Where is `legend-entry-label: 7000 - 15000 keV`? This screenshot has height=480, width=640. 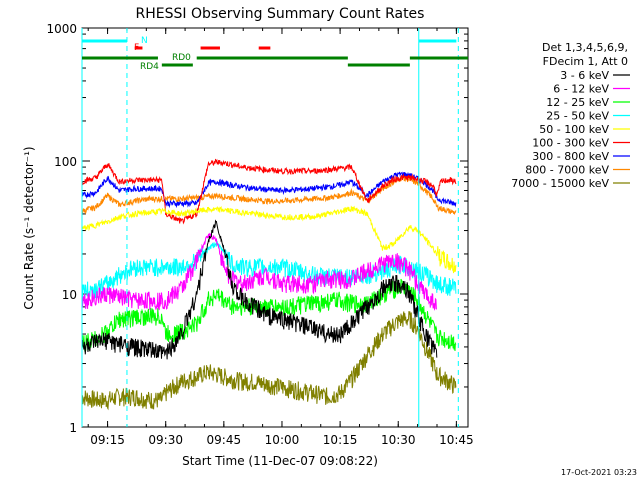 legend-entry-label: 7000 - 15000 keV is located at coordinates (560, 183).